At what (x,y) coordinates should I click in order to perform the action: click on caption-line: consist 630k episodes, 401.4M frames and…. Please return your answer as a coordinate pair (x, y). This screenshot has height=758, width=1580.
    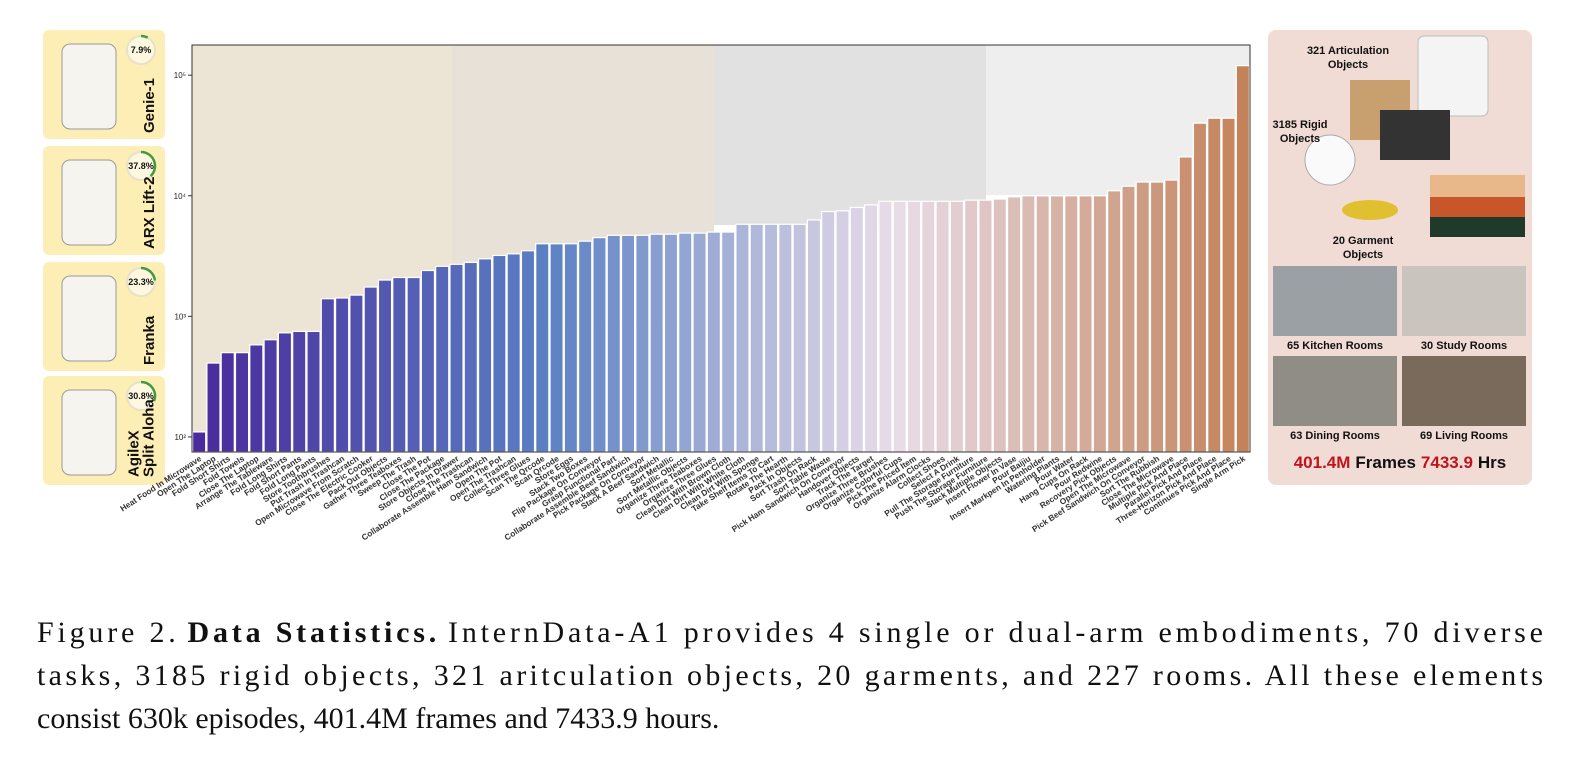
    Looking at the image, I should click on (378, 718).